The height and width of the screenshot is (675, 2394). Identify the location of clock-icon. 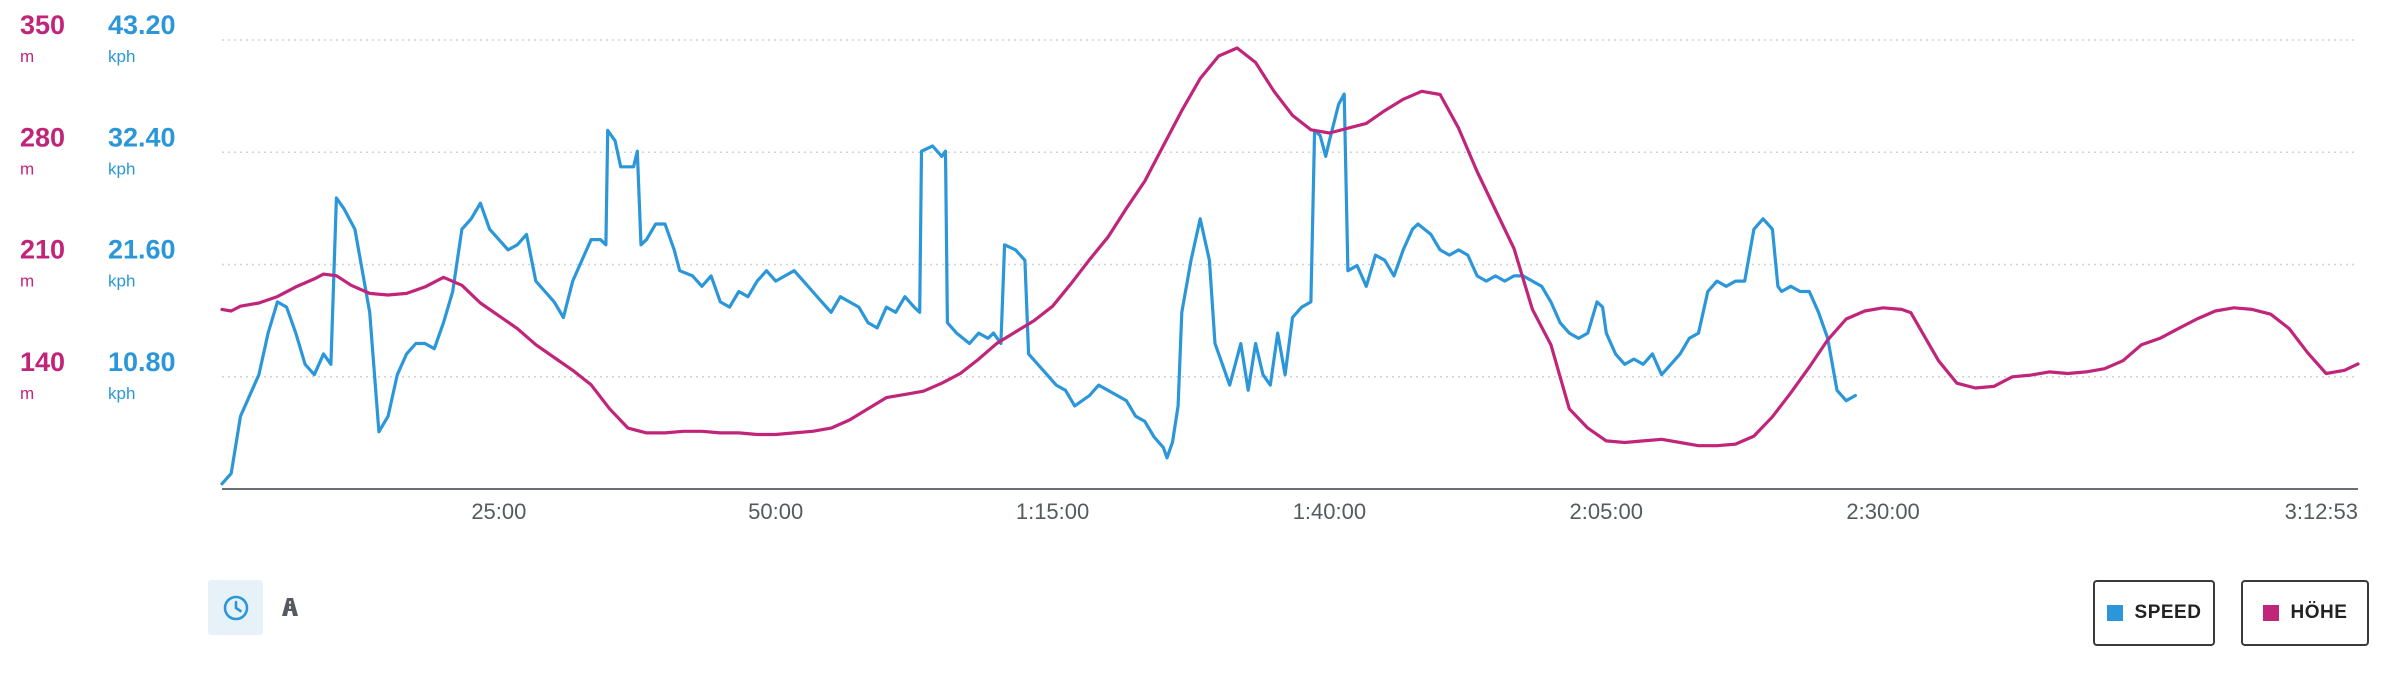
(235, 607).